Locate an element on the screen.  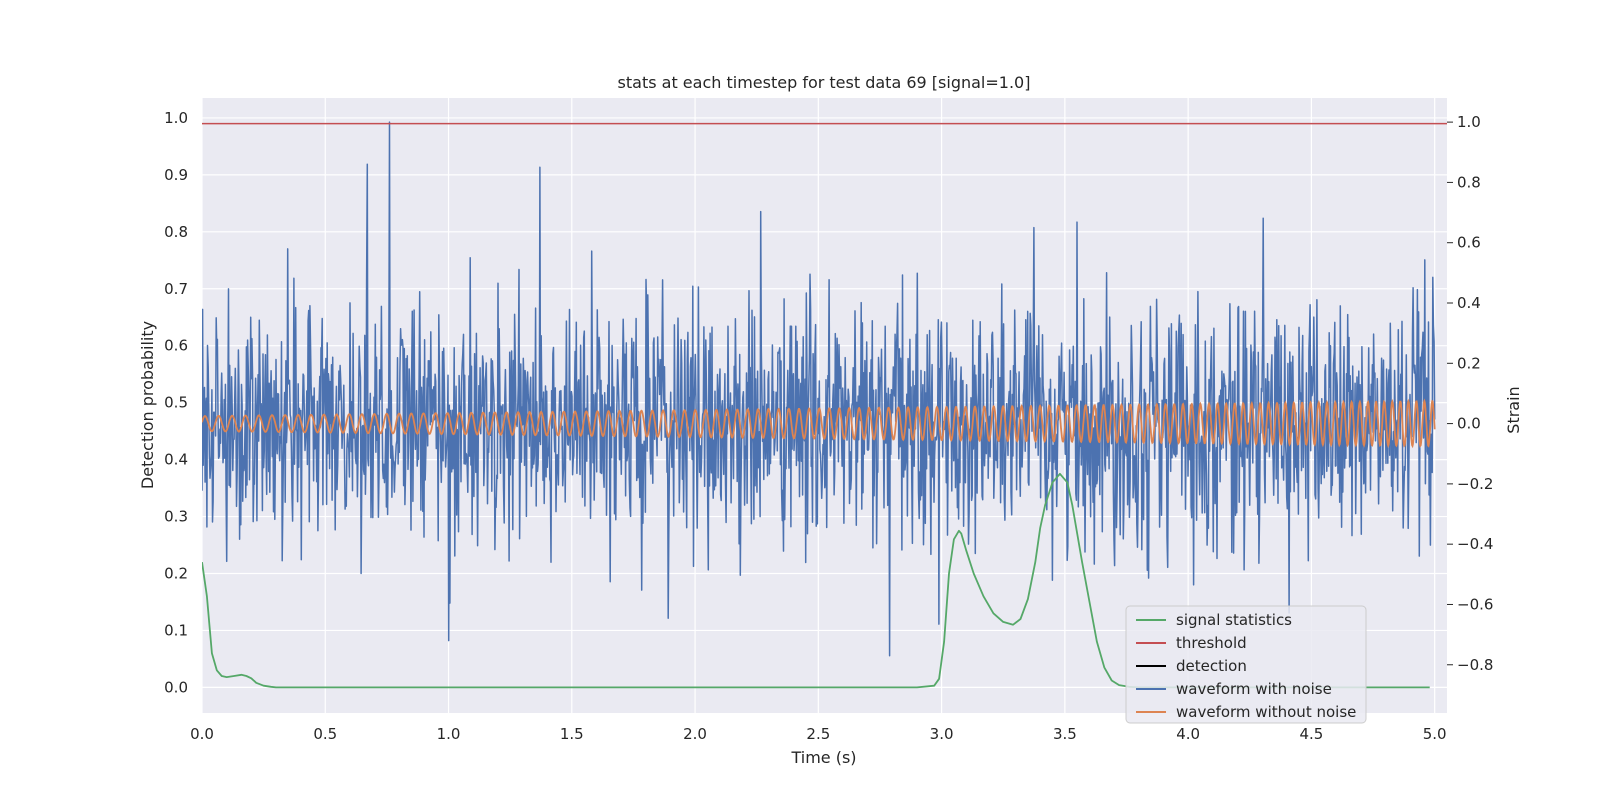
legend-box is located at coordinates (1246, 664).